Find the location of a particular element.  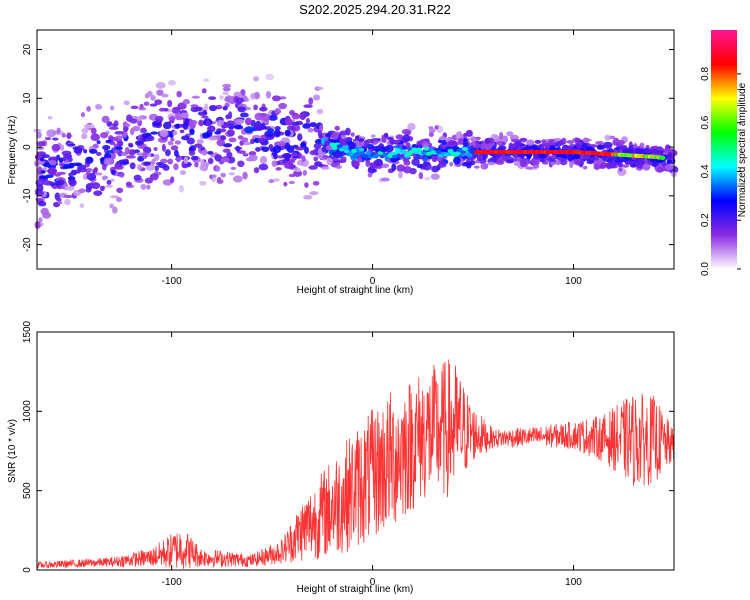

snr-y-tick-label: 500 is located at coordinates (27, 490).